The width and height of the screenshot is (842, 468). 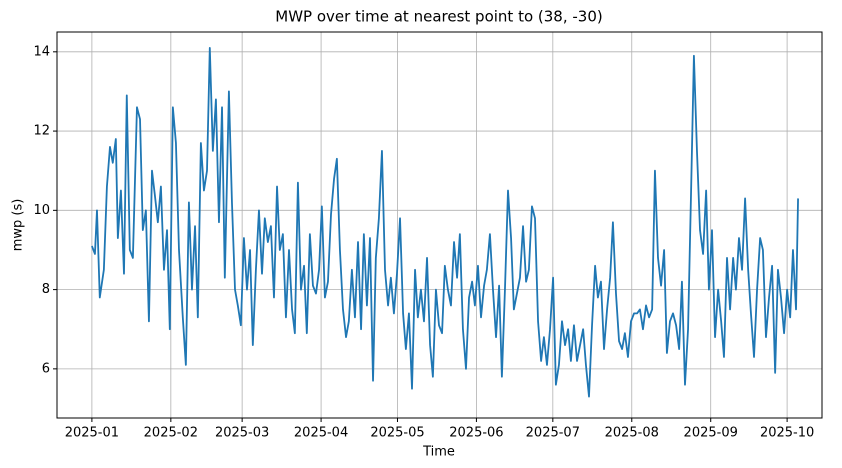 I want to click on x-tick-label: 2025-02, so click(x=171, y=433).